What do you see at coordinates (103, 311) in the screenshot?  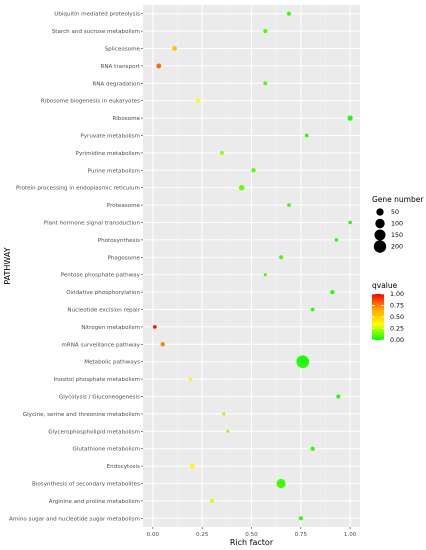 I see `y-tick-label: Nucleotide excision repair` at bounding box center [103, 311].